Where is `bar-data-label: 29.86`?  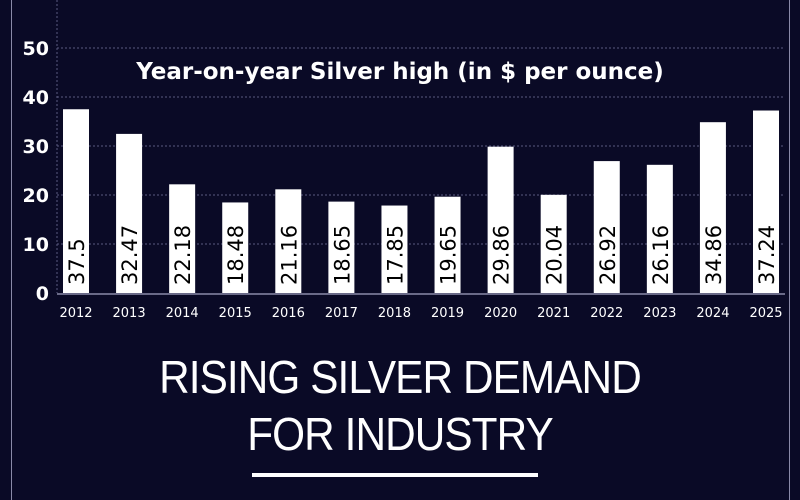 bar-data-label: 29.86 is located at coordinates (502, 255).